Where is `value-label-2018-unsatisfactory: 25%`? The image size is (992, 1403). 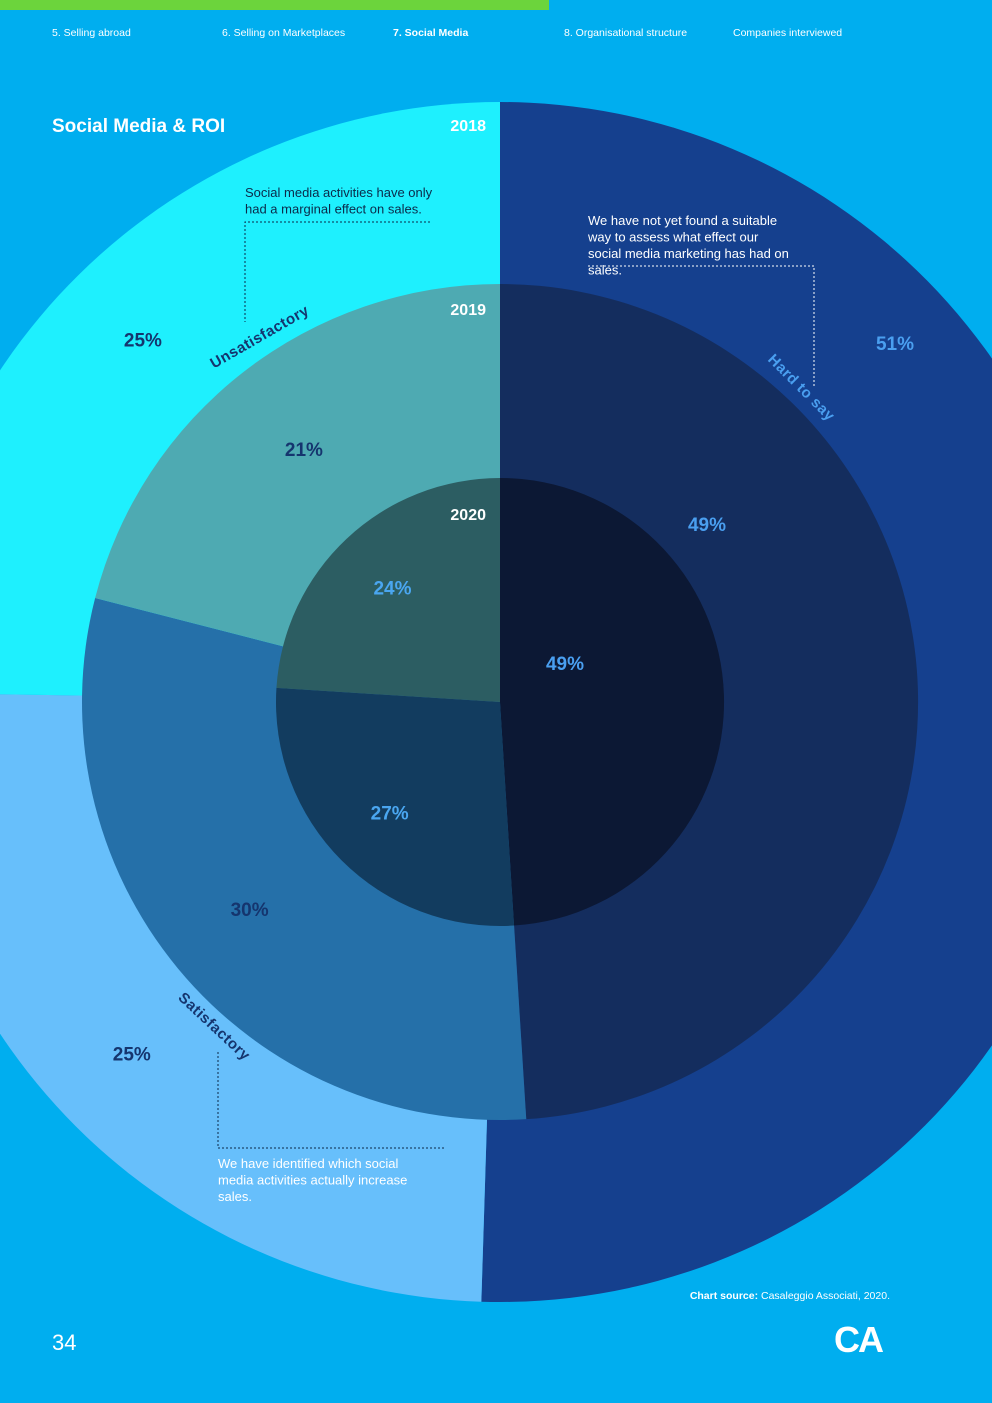
value-label-2018-unsatisfactory: 25% is located at coordinates (143, 340).